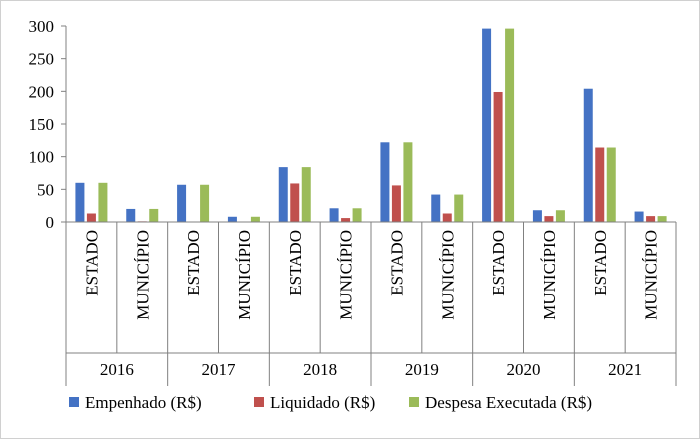  Describe the element at coordinates (50, 222) in the screenshot. I see `y-tick-label: 0` at that location.